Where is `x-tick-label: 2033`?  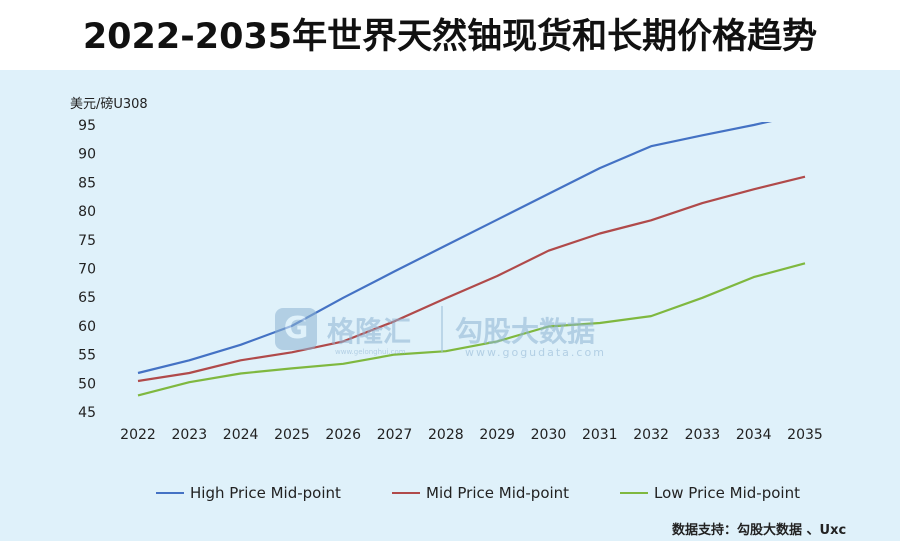 x-tick-label: 2033 is located at coordinates (703, 435).